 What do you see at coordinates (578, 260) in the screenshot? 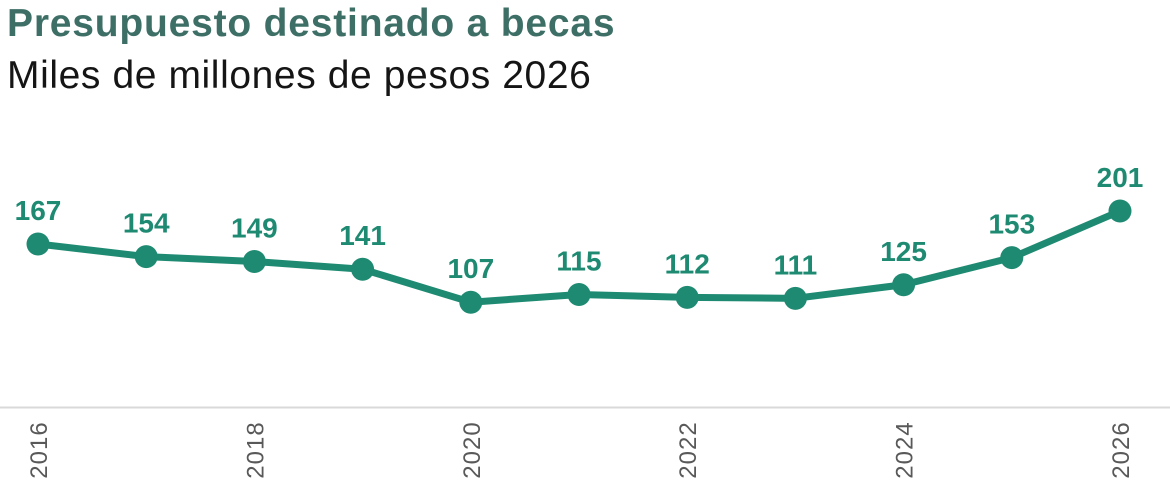
I see `data-point-label: 115` at bounding box center [578, 260].